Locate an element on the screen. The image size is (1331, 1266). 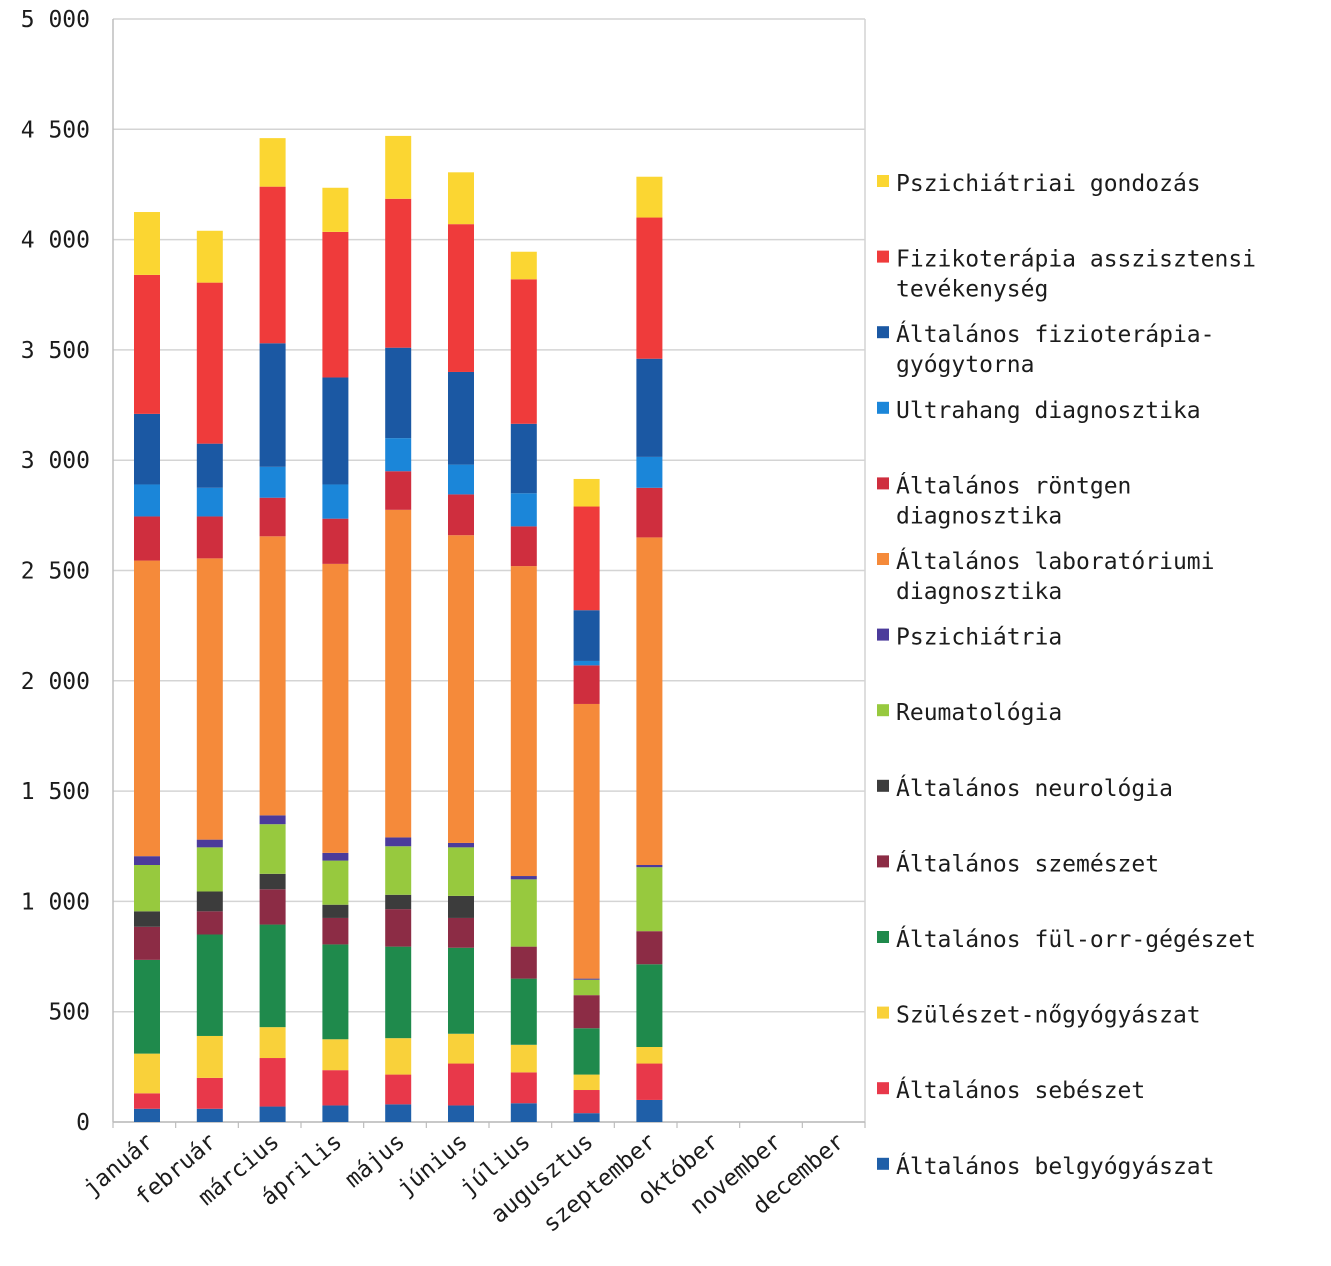
legend-label: Általános szemészet is located at coordinates (1027, 863).